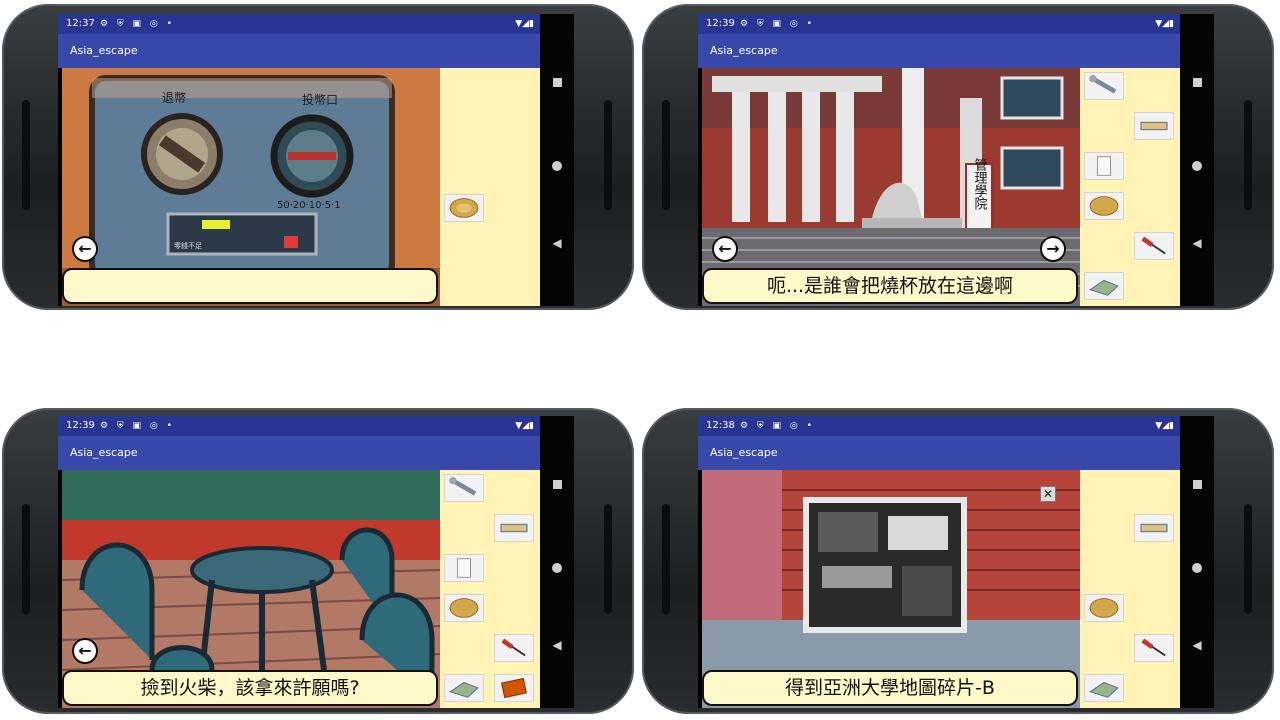 This screenshot has height=720, width=1280. Describe the element at coordinates (80, 23) in the screenshot. I see `status-time: 12:37` at that location.